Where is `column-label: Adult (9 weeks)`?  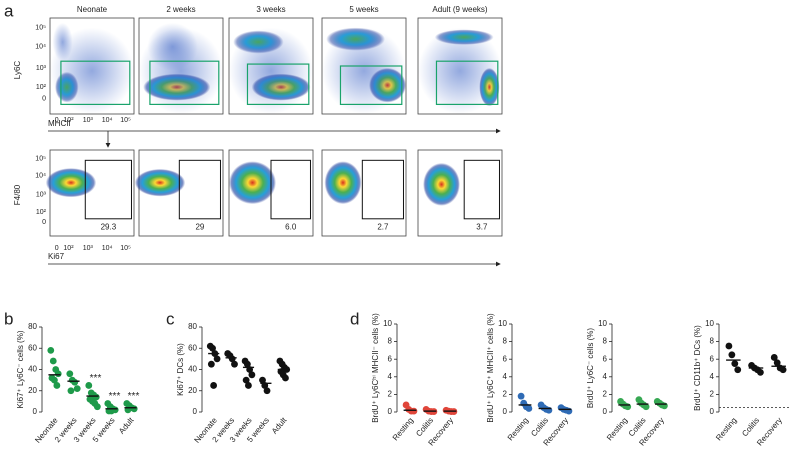
column-label: Adult (9 weeks) is located at coordinates (459, 9).